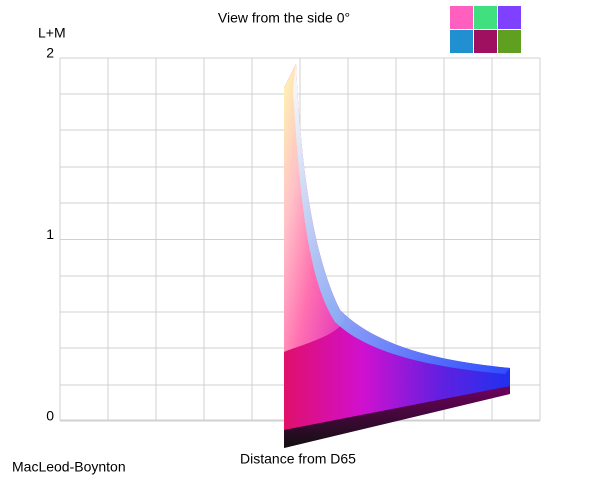 This screenshot has height=480, width=600. What do you see at coordinates (69, 467) in the screenshot?
I see `corner-label: MacLeod-Boynton` at bounding box center [69, 467].